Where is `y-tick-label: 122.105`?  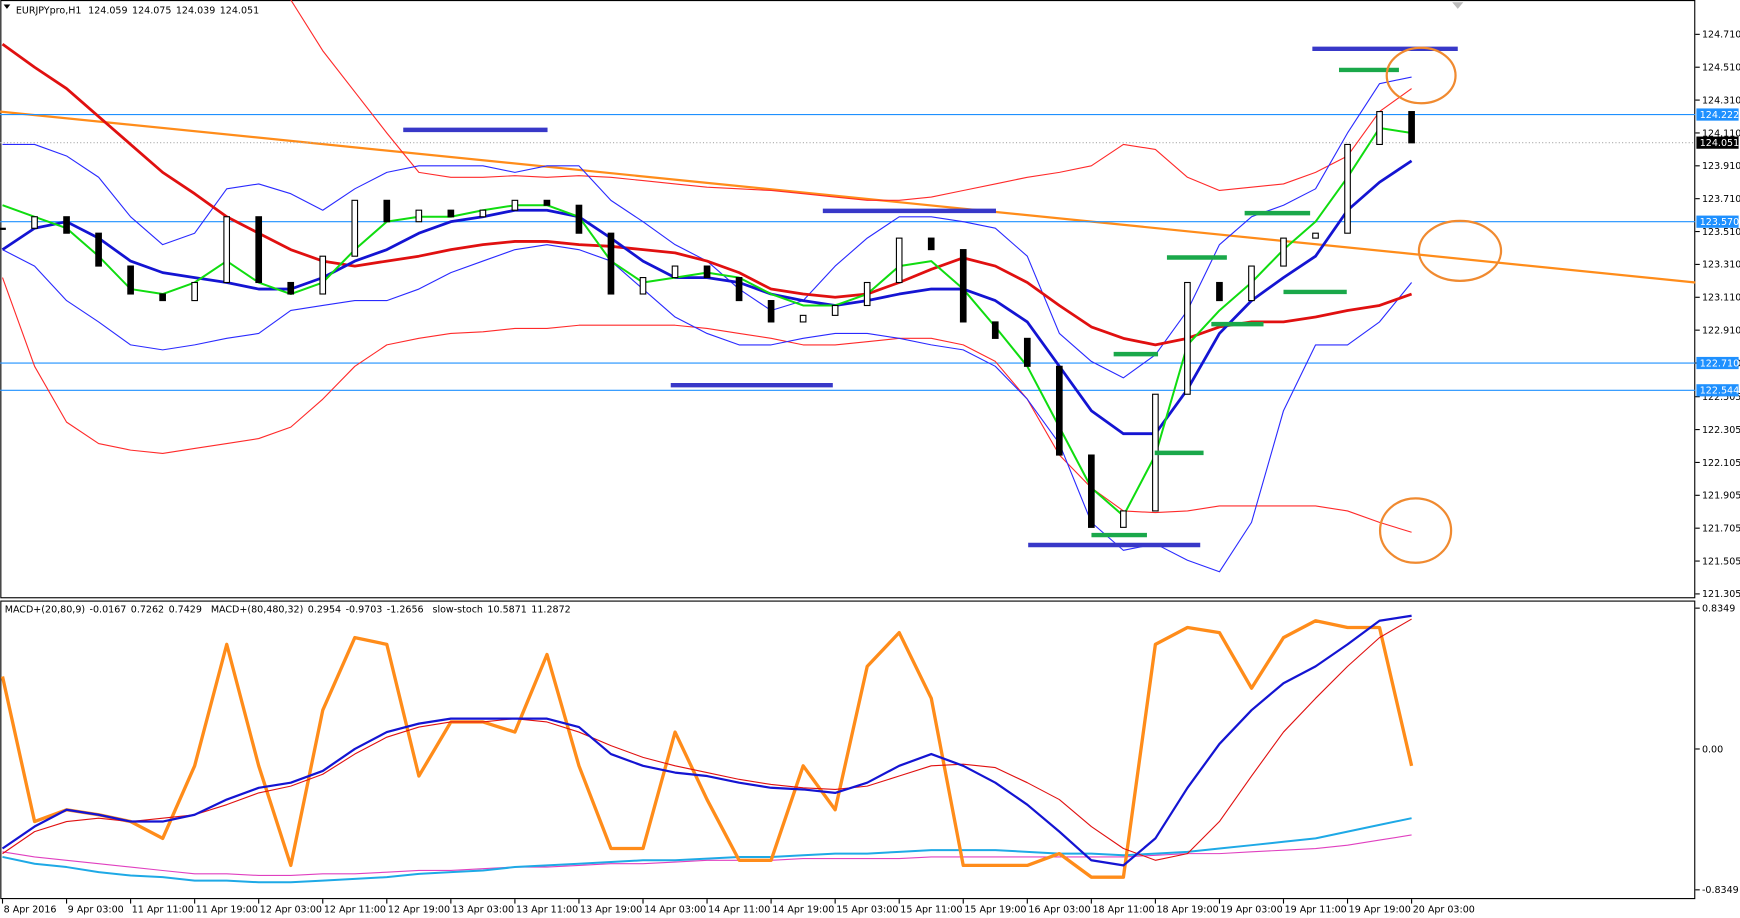
y-tick-label: 122.105 is located at coordinates (1721, 463).